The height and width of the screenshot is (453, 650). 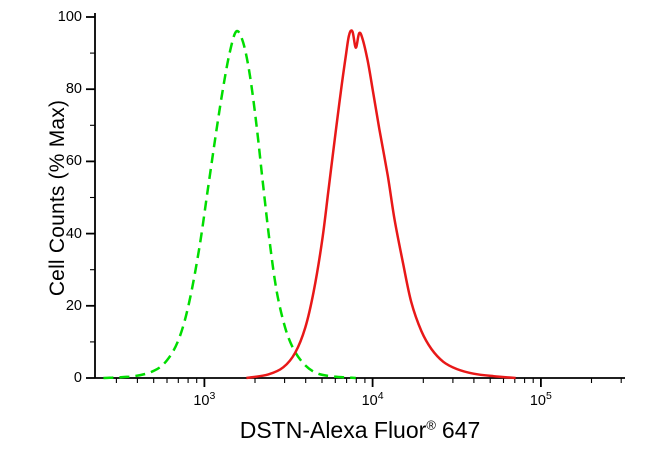 I want to click on y-tick-label: 20, so click(x=73, y=305).